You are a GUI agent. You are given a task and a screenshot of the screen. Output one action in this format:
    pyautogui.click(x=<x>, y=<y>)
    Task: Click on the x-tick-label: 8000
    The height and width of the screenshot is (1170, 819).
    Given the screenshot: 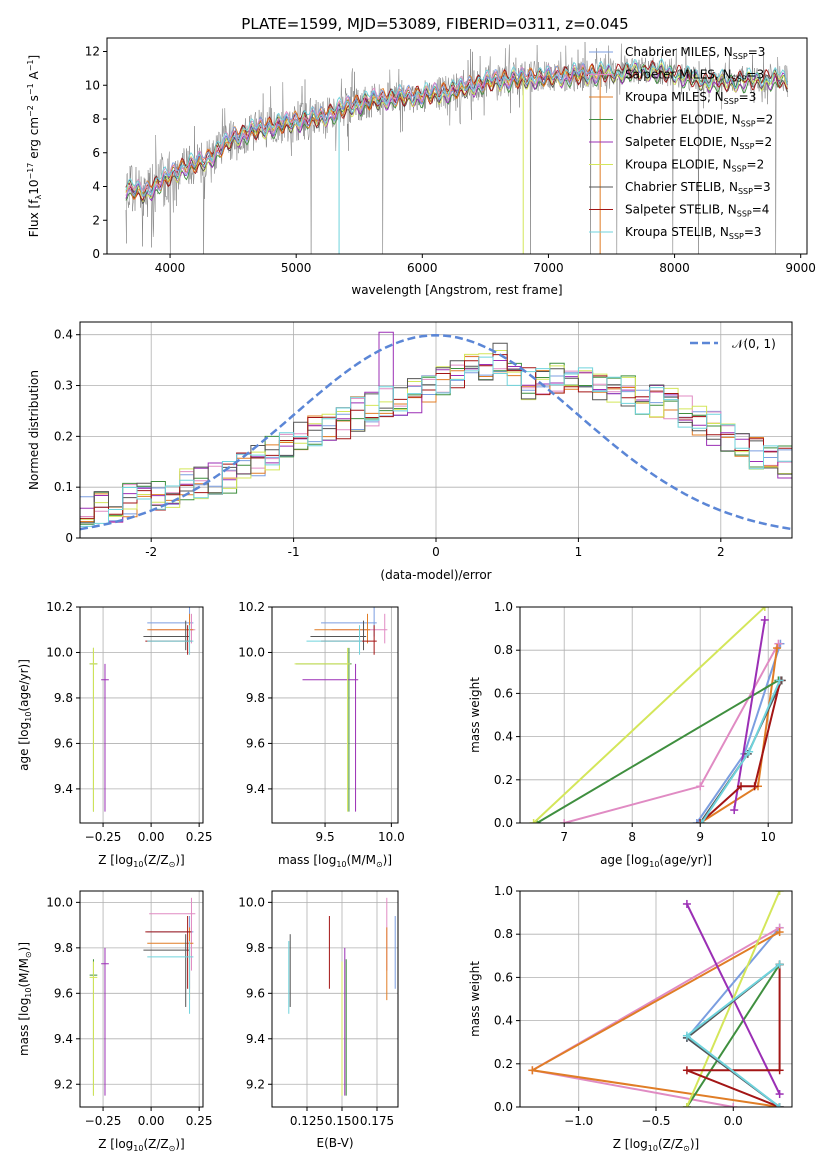 What is the action you would take?
    pyautogui.click(x=674, y=268)
    